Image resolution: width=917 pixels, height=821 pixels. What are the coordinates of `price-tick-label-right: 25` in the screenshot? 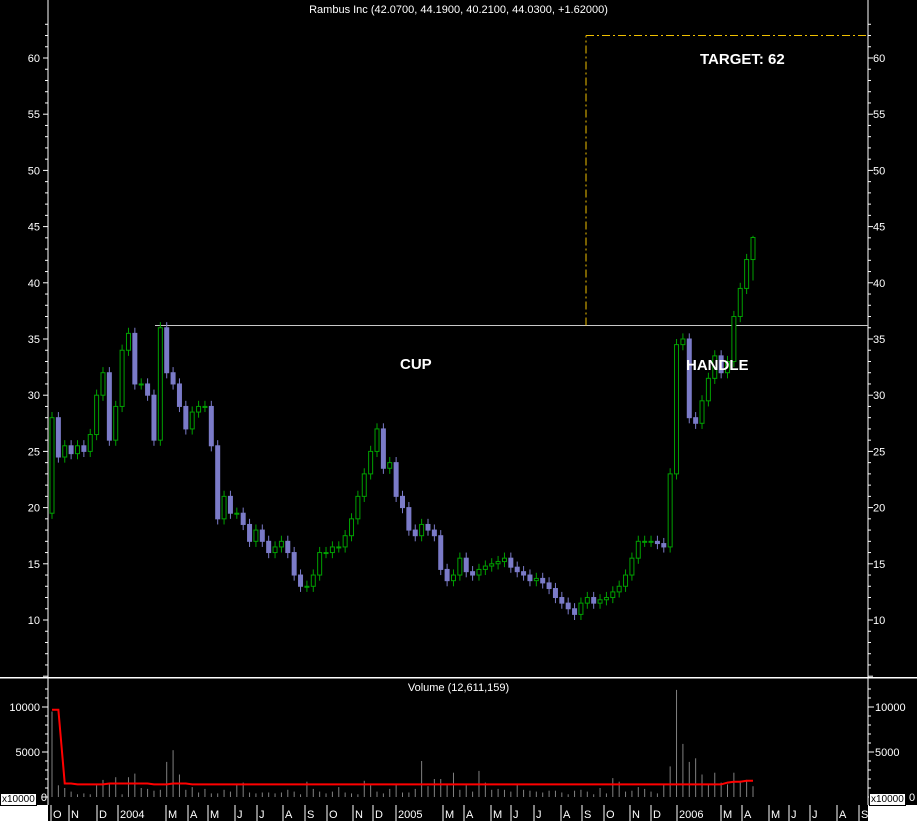 It's located at (879, 452).